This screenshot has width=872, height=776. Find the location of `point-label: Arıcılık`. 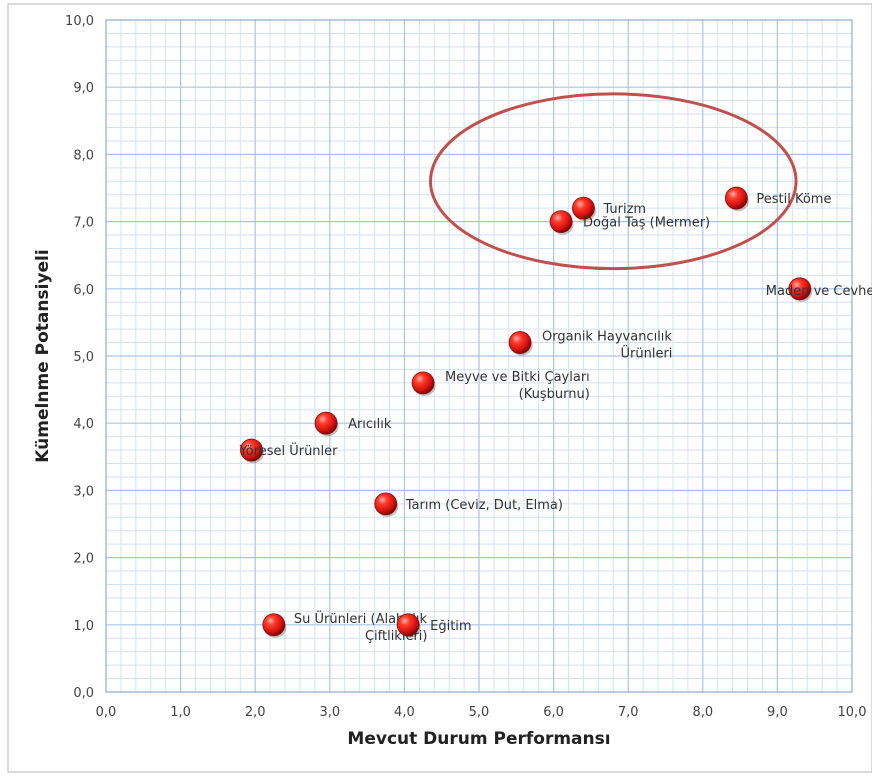

point-label: Arıcılık is located at coordinates (370, 424).